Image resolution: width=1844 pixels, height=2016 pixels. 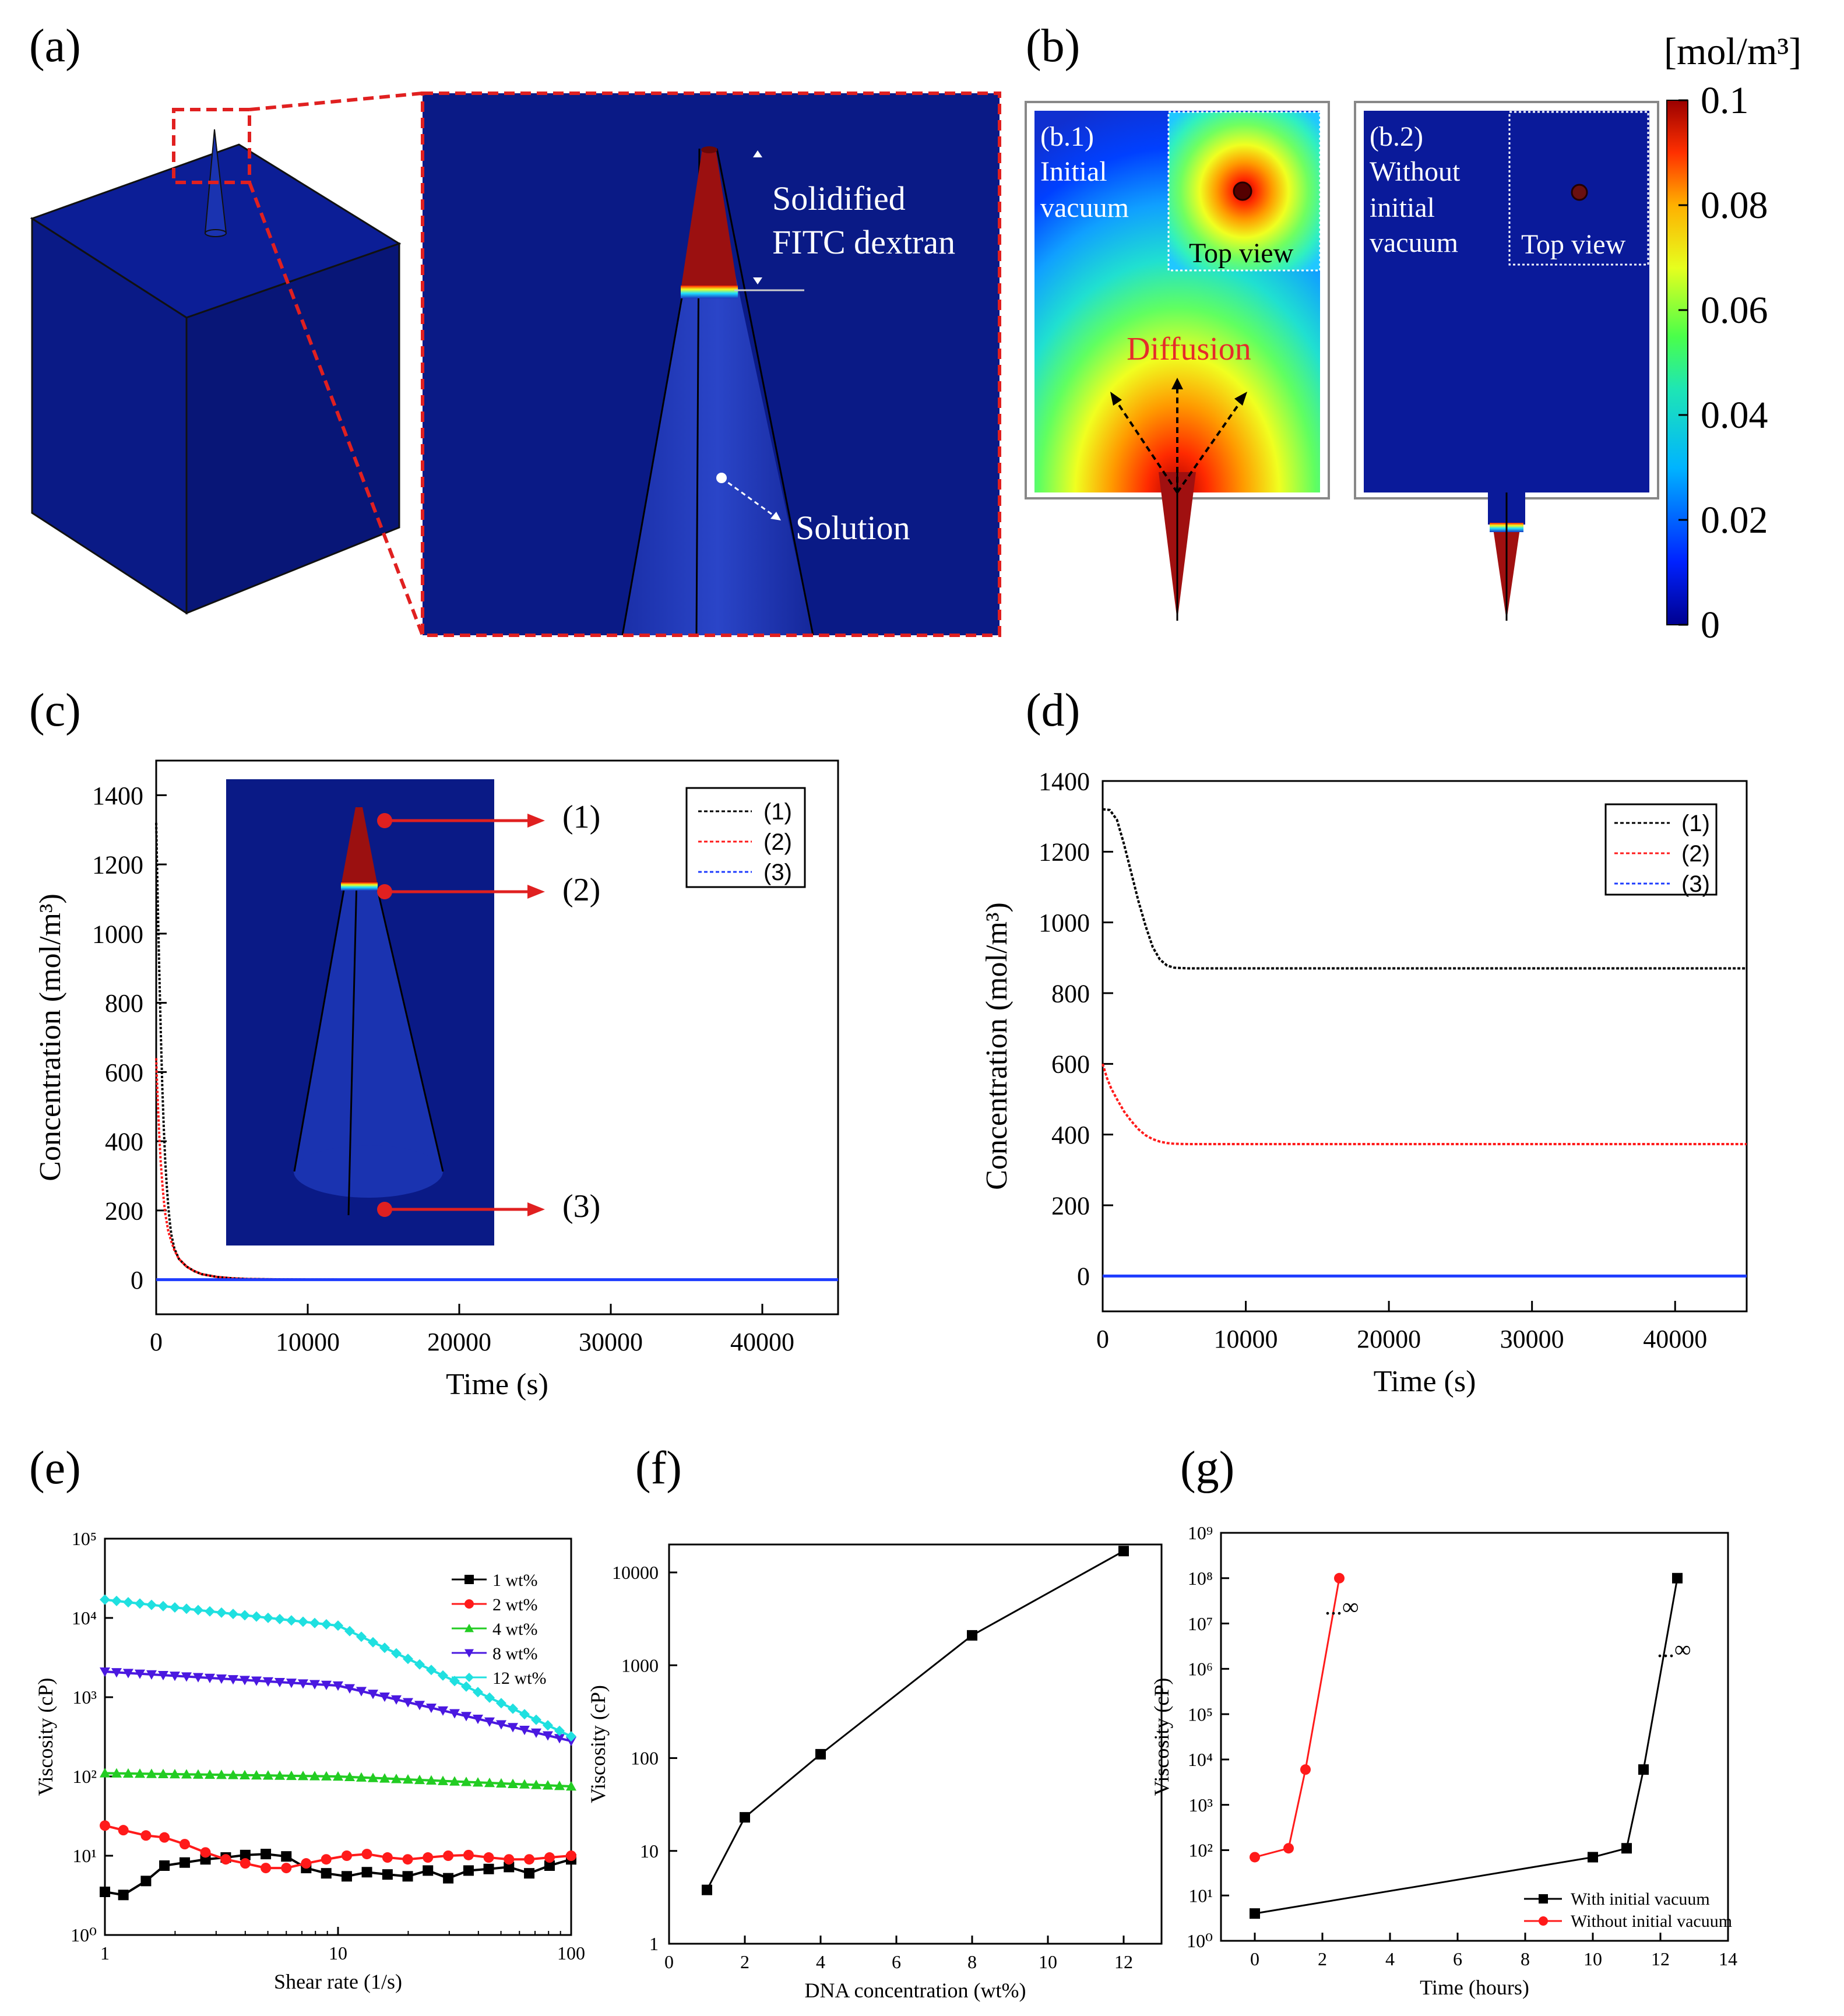 I want to click on x-tick-label: 100, so click(x=571, y=1953).